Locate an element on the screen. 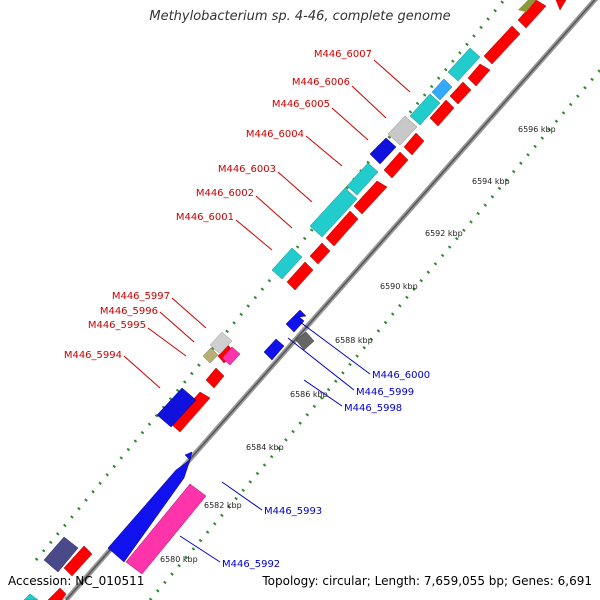  scale-label-6580: 6580 kbp is located at coordinates (179, 559).